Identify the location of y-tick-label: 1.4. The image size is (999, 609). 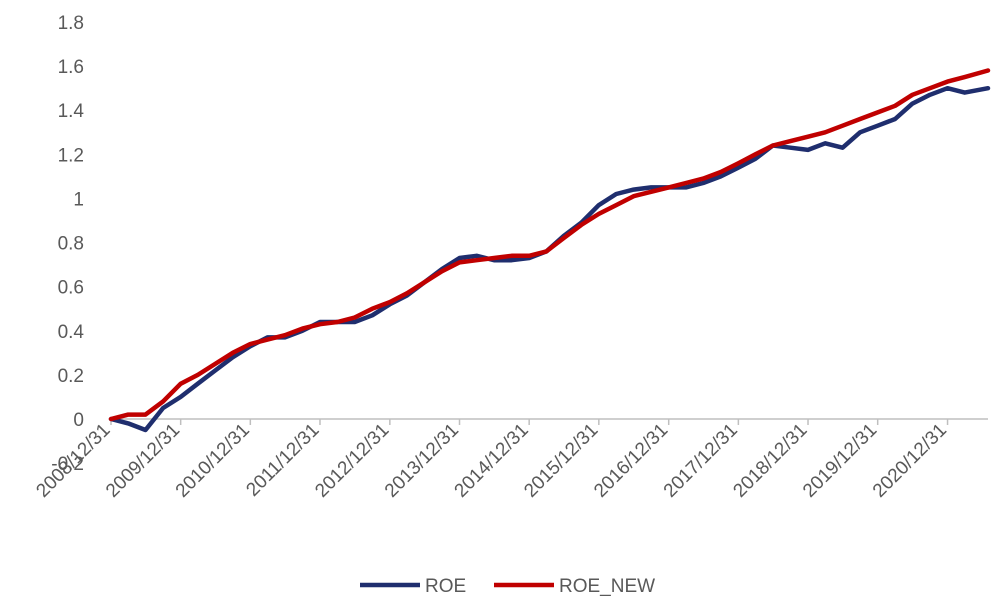
(71, 111).